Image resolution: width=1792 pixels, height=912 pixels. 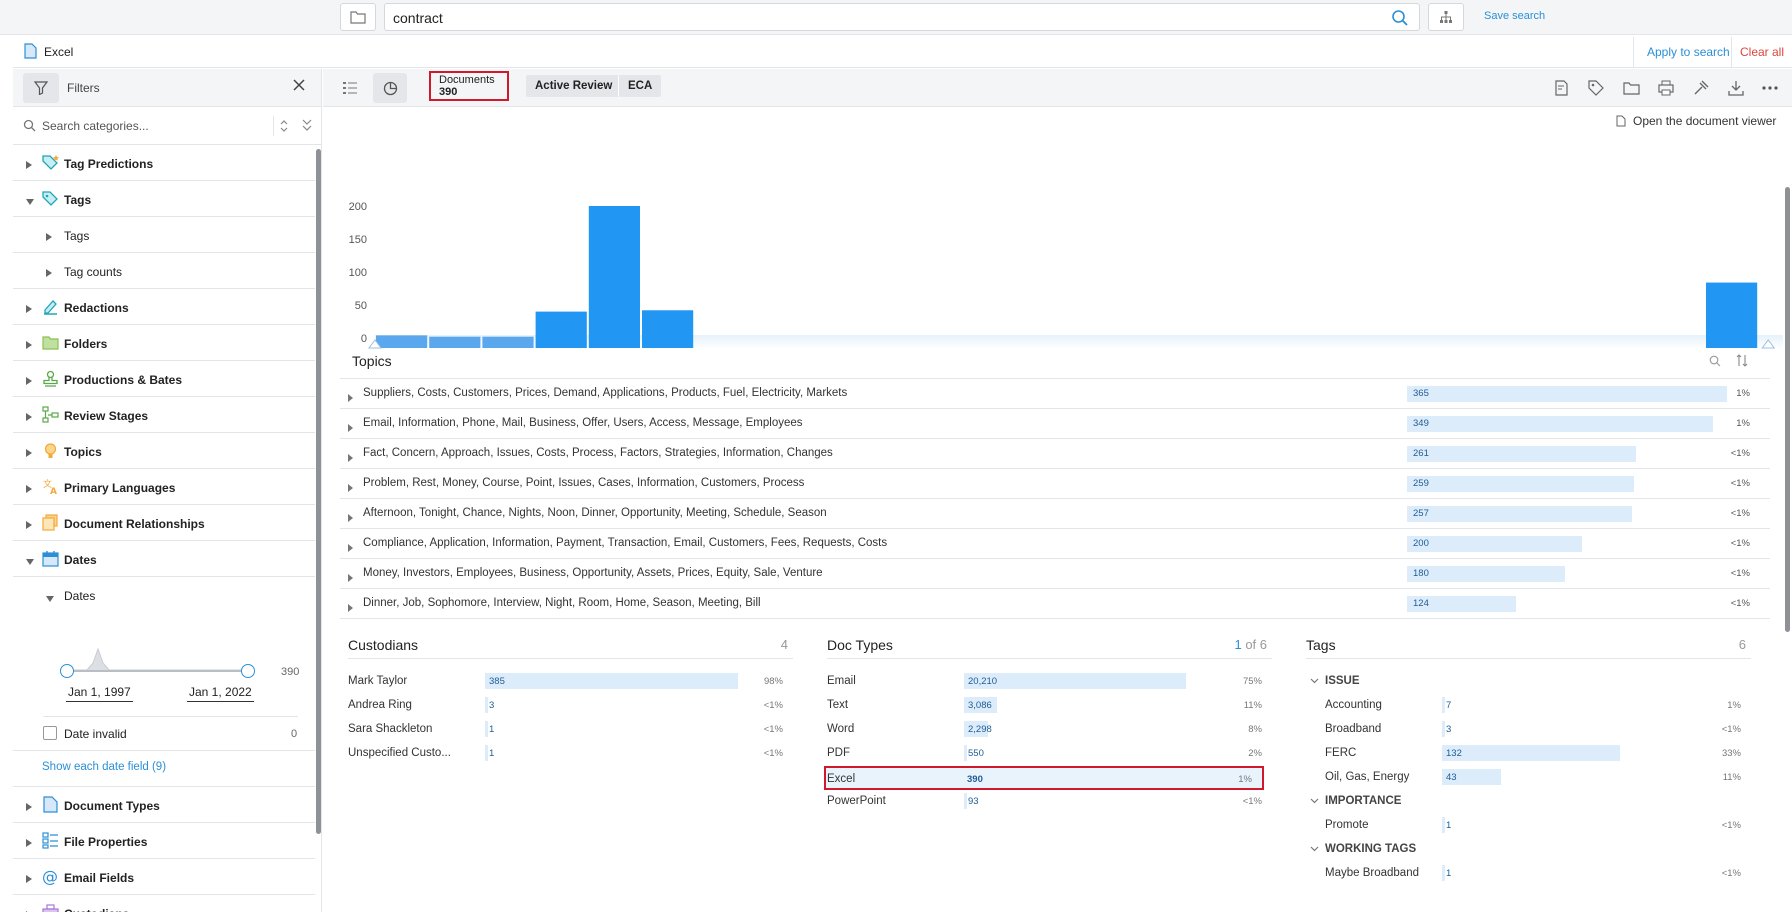 What do you see at coordinates (1049, 754) in the screenshot?
I see `facet-row: PDF 550 2%` at bounding box center [1049, 754].